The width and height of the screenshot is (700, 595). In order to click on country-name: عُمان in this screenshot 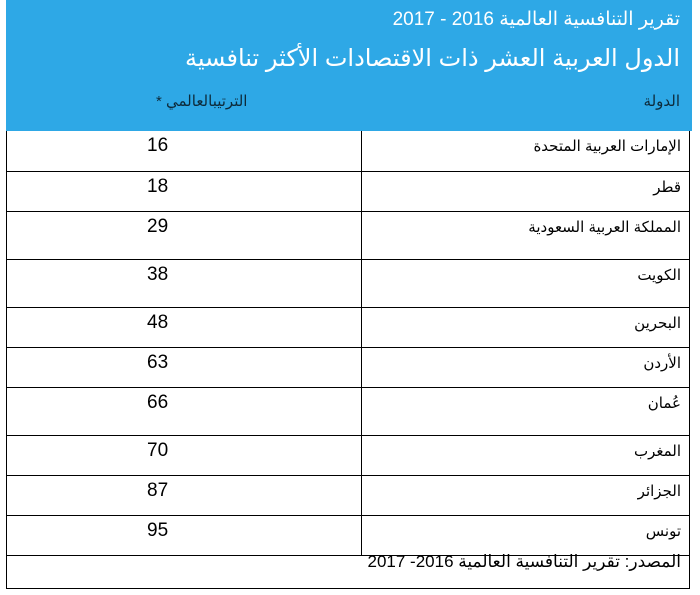, I will do `click(664, 403)`.